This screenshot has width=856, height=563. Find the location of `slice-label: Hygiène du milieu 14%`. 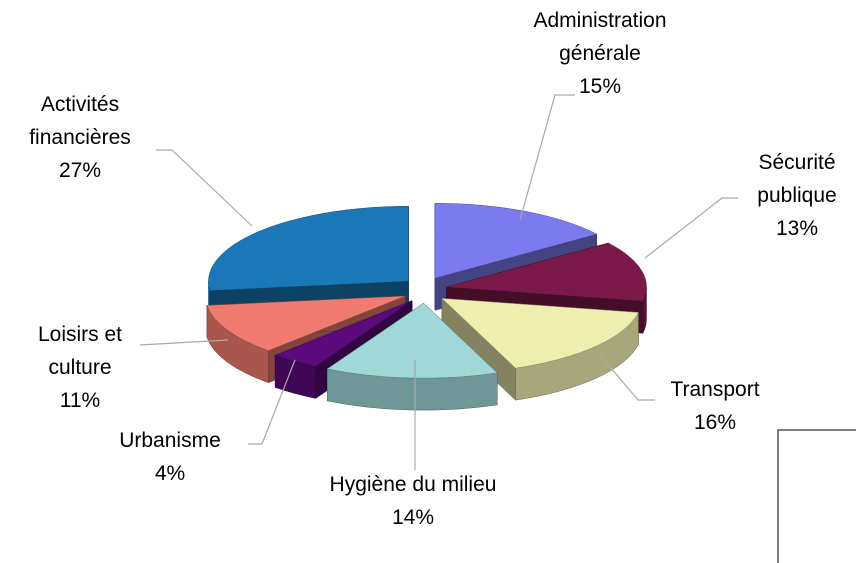

slice-label: Hygiène du milieu 14% is located at coordinates (413, 501).